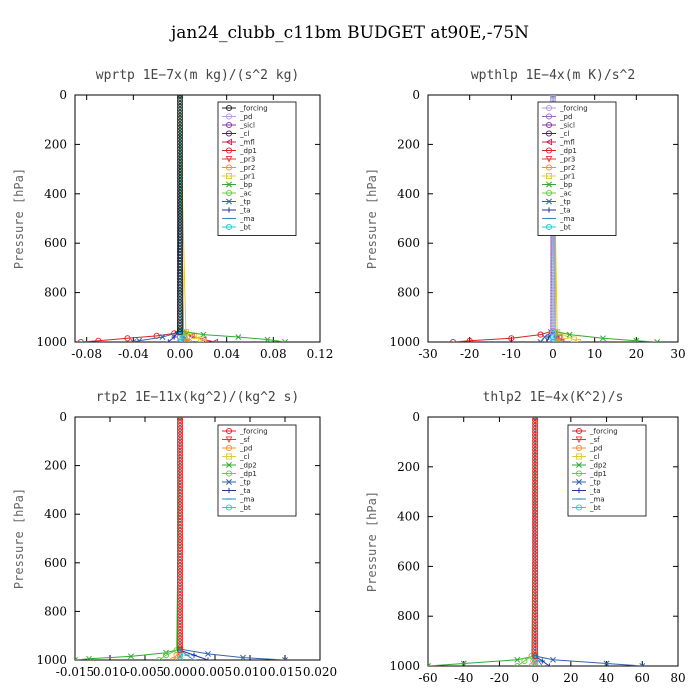 Image resolution: width=700 pixels, height=700 pixels. Describe the element at coordinates (245, 228) in the screenshot. I see `legend-entry: _bt` at that location.